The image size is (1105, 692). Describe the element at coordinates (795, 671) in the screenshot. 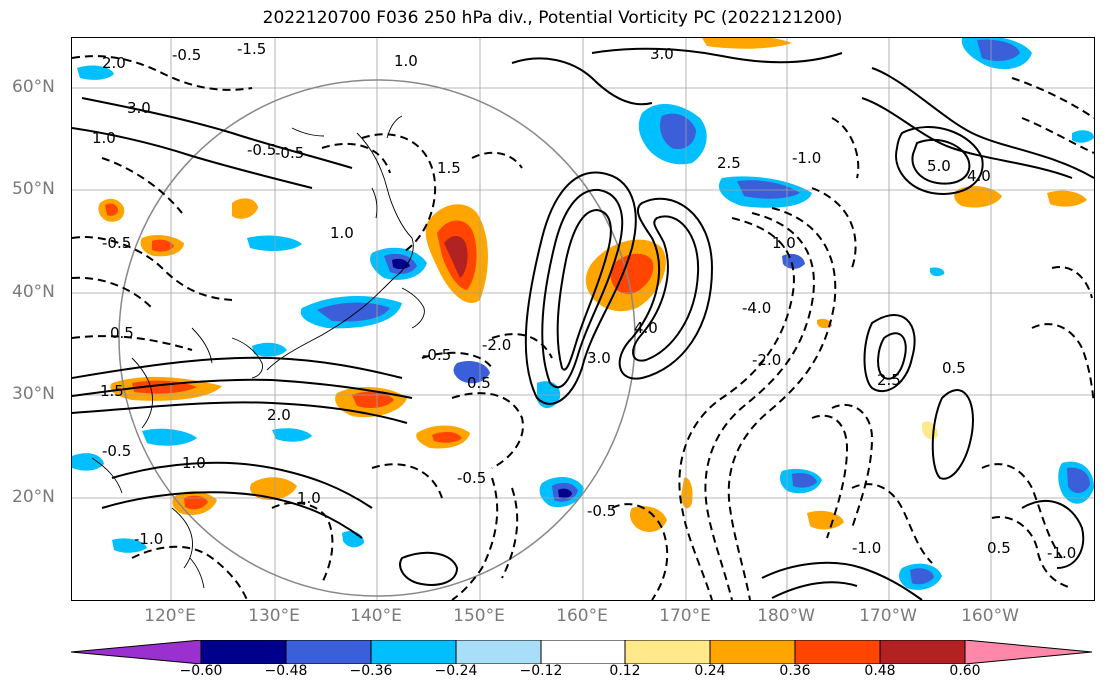

I see `colorbar-tick-label: 0.36` at that location.